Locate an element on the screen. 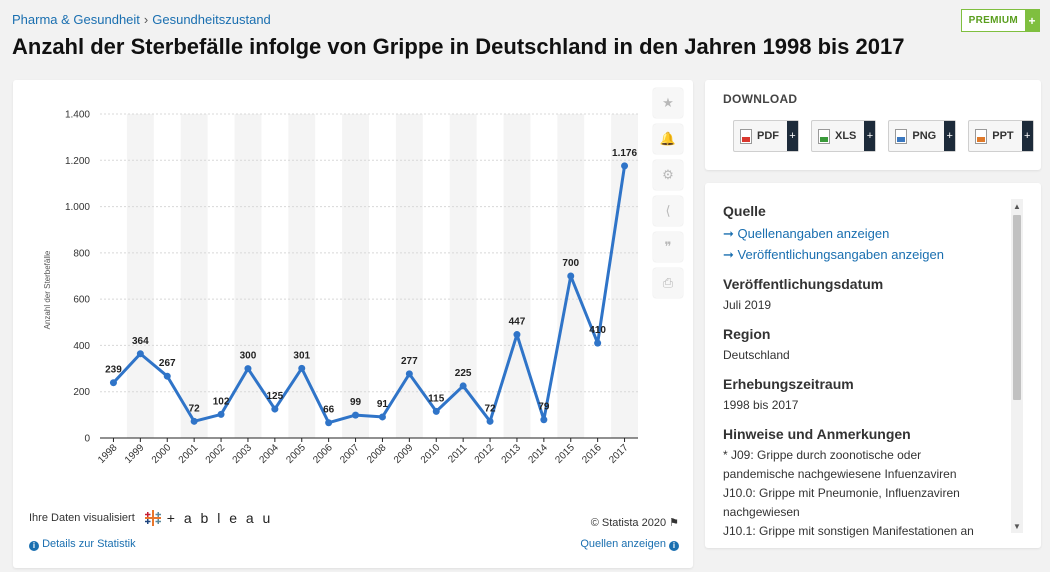 Image resolution: width=1050 pixels, height=572 pixels. xls-file-icon is located at coordinates (824, 136).